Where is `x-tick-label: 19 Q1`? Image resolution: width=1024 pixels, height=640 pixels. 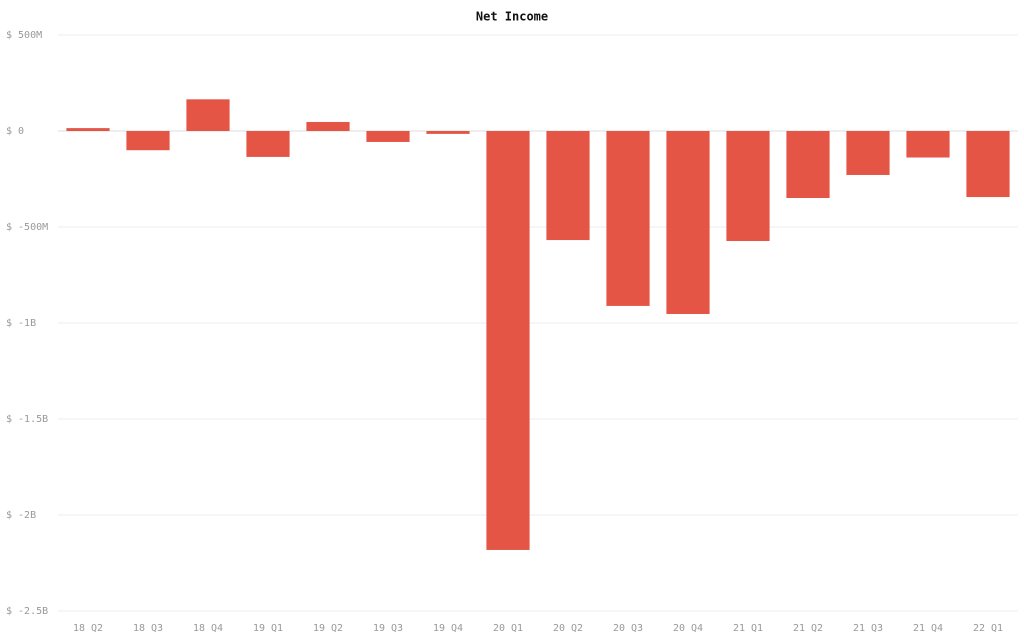 x-tick-label: 19 Q1 is located at coordinates (268, 628).